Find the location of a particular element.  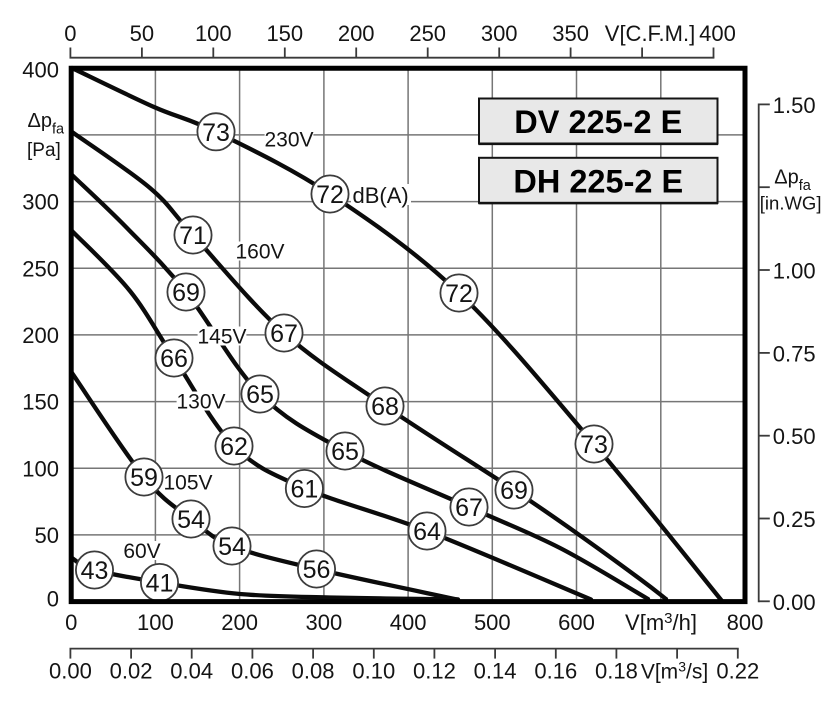

svg-text: 66 is located at coordinates (174, 359).